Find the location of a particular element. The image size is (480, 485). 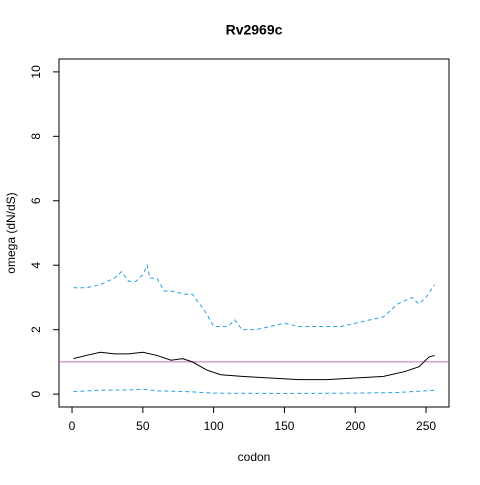

y-tick-label: 4 is located at coordinates (36, 265).